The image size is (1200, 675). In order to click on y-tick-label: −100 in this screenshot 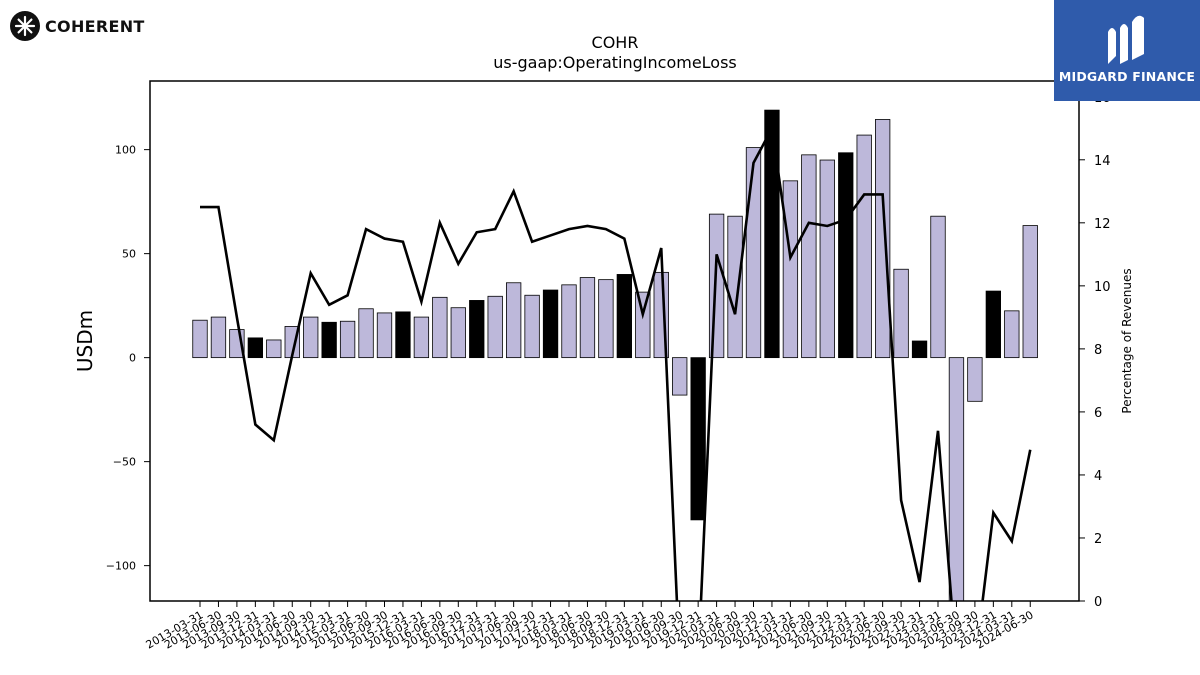, I will do `click(121, 566)`.